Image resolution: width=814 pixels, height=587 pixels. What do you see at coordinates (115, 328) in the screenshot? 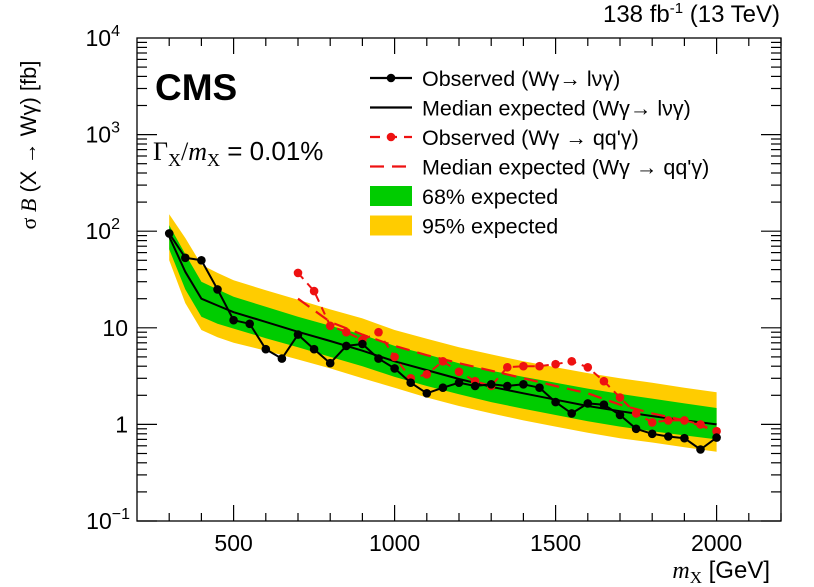
I see `y-tick-label: 10` at bounding box center [115, 328].